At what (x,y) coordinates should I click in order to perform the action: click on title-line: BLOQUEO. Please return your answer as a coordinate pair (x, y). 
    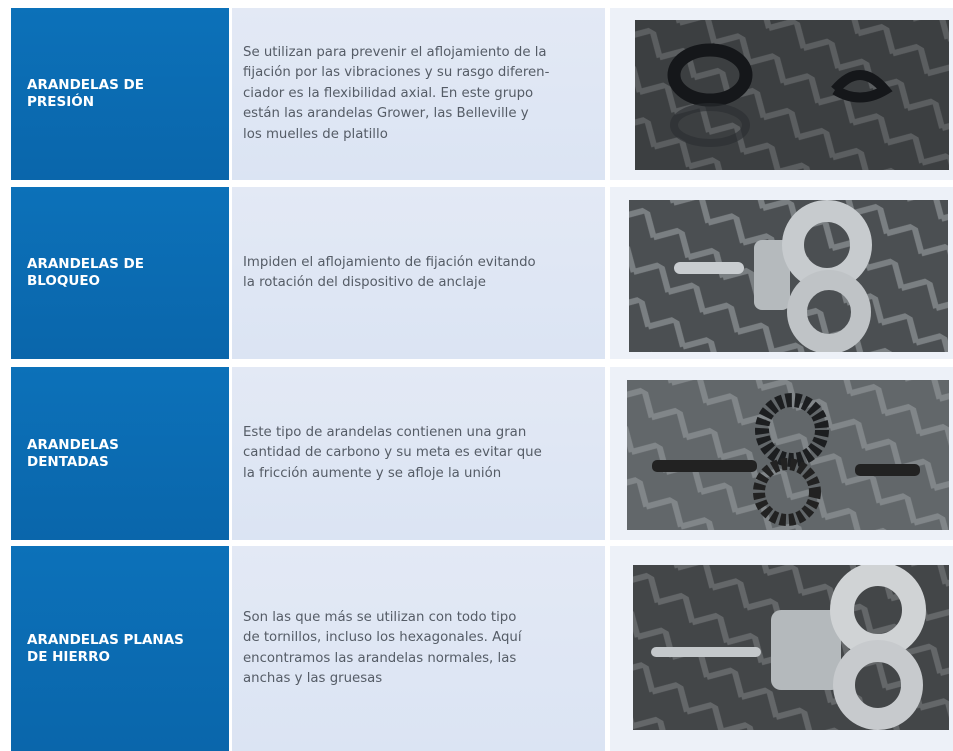
    Looking at the image, I should click on (64, 281).